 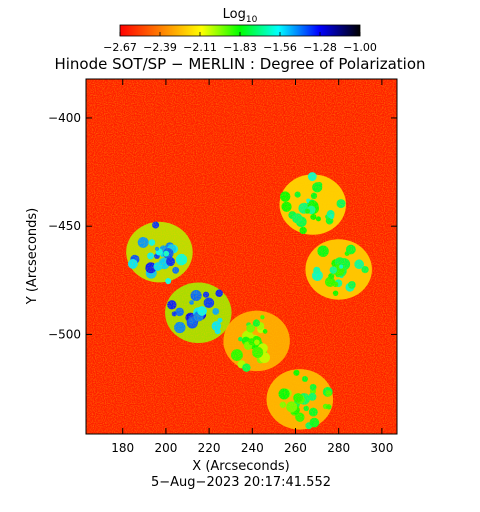 What do you see at coordinates (32, 256) in the screenshot?
I see `y-axis-label: Y (Arcseconds)` at bounding box center [32, 256].